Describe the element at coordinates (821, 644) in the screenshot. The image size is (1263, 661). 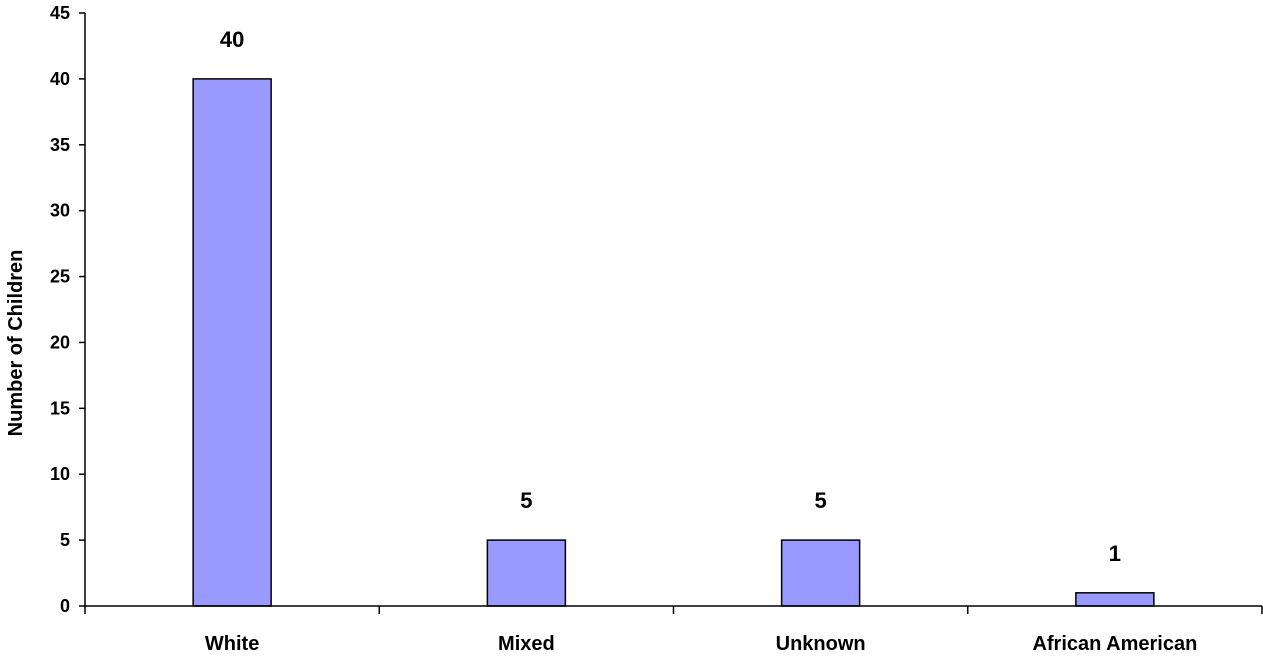
I see `x-category-label: Unknown` at that location.